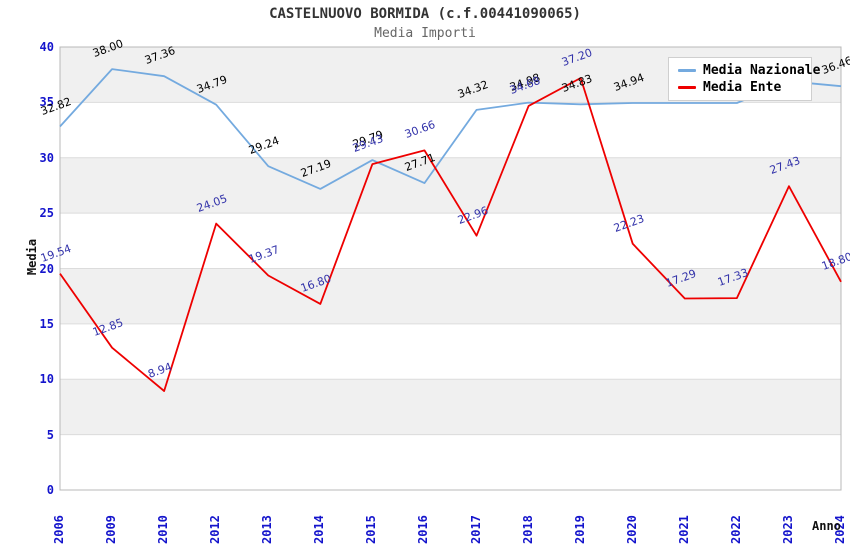 The height and width of the screenshot is (550, 850). Describe the element at coordinates (787, 529) in the screenshot. I see `x-axis-tick-label: 2023` at that location.